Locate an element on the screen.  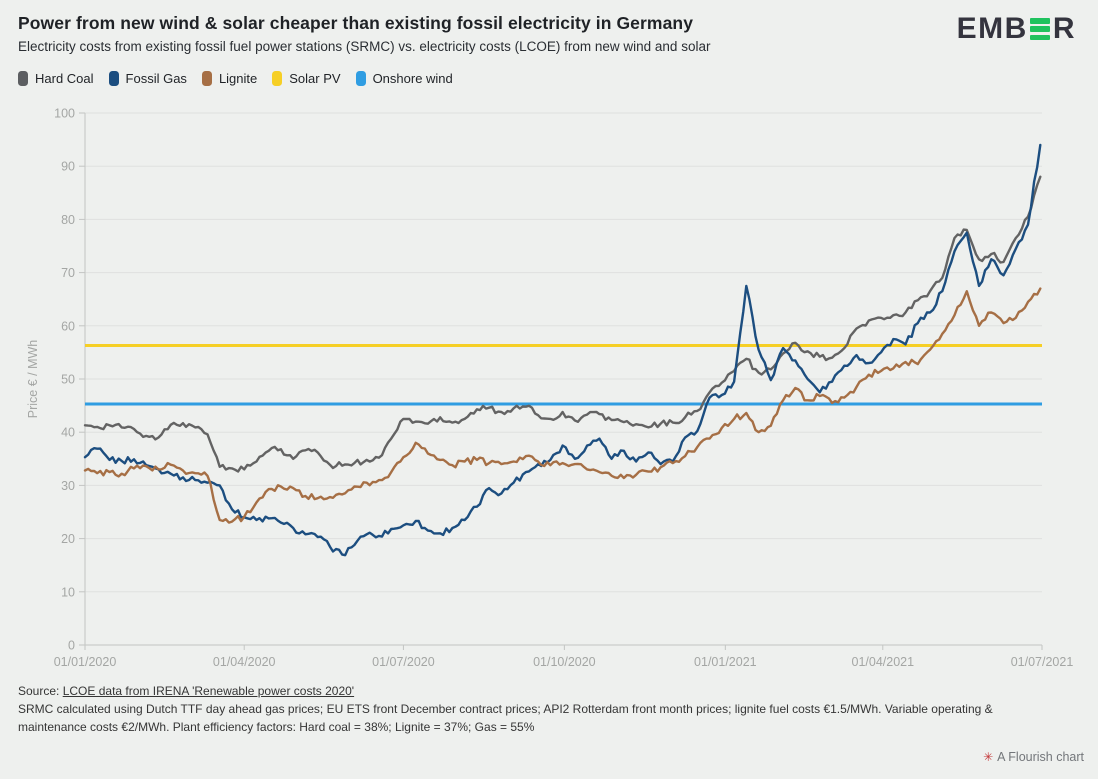
ember-logo: EMB R is located at coordinates (1016, 29).